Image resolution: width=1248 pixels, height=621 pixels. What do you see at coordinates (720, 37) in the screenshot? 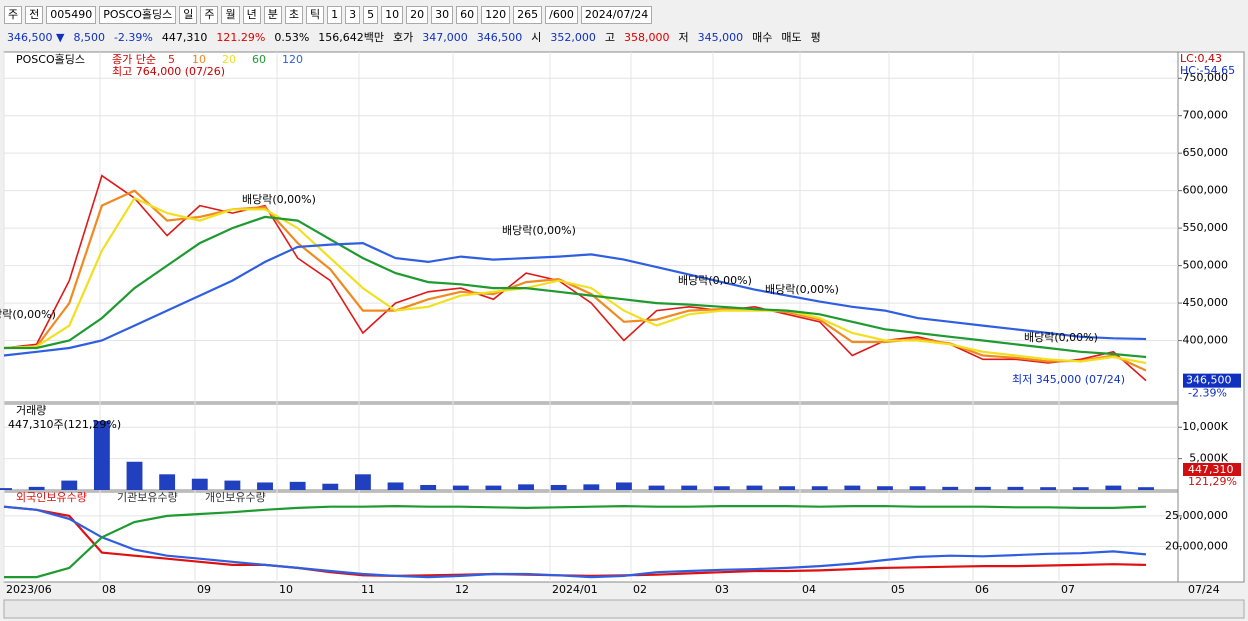
I see `field: 345,000` at bounding box center [720, 37].